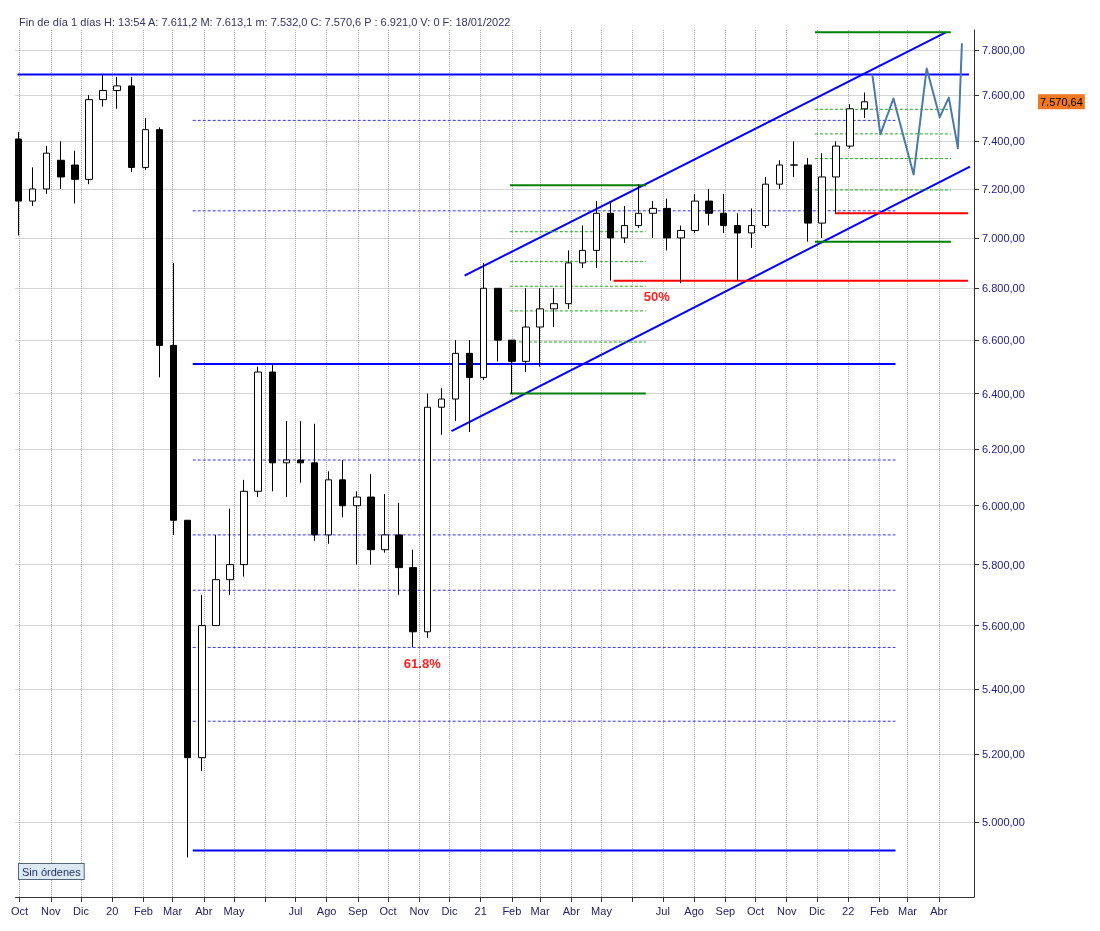  What do you see at coordinates (1003, 49) in the screenshot?
I see `y-tick-label: 7.800,00` at bounding box center [1003, 49].